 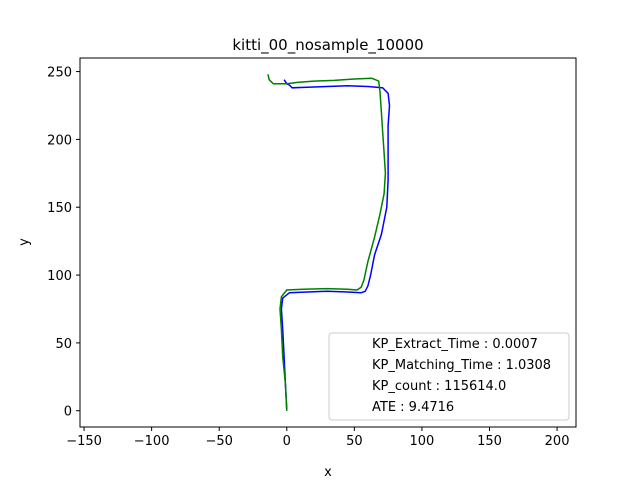 I want to click on legend-entry: ATE : 9.4716, so click(x=413, y=407).